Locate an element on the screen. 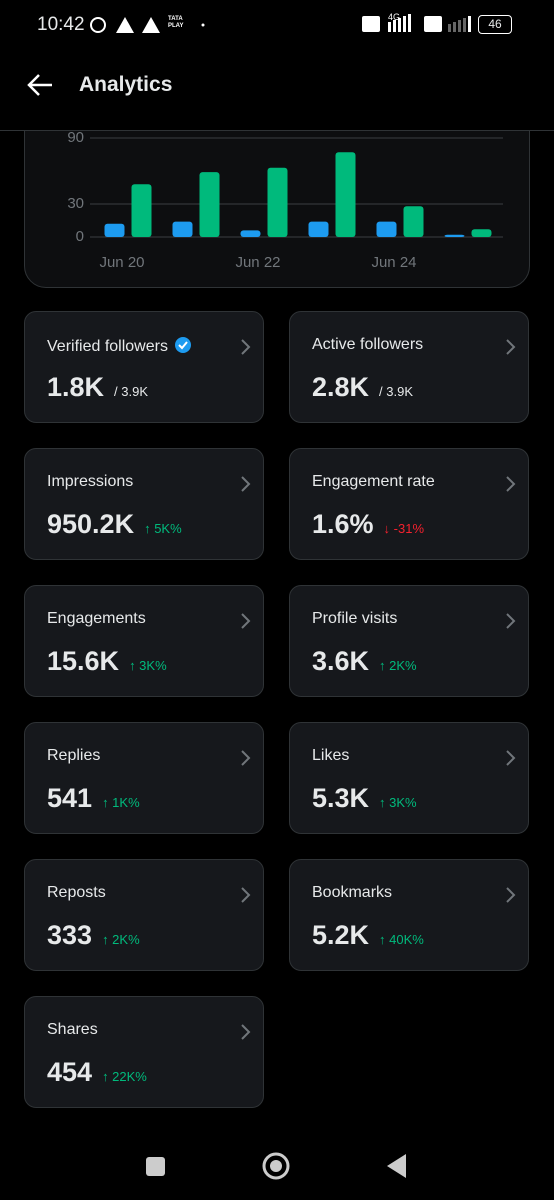 Image resolution: width=554 pixels, height=1200 pixels. metric-label: Engagements is located at coordinates (96, 618).